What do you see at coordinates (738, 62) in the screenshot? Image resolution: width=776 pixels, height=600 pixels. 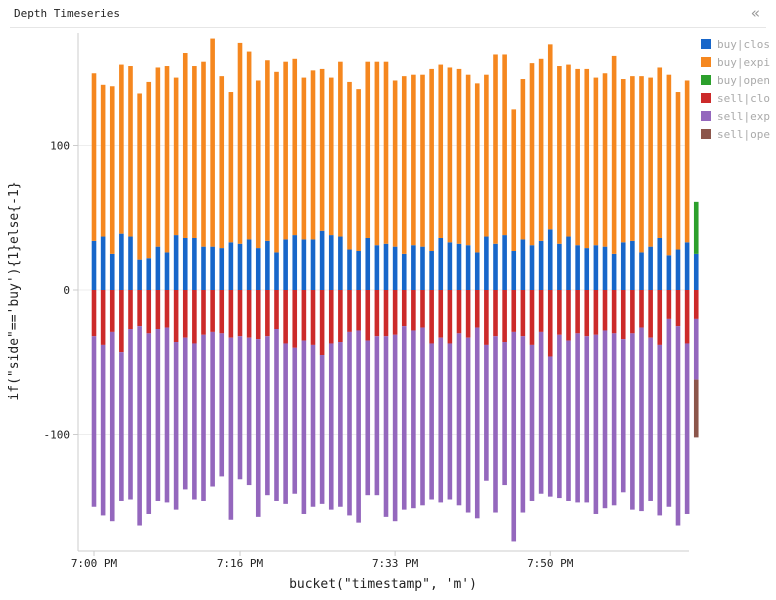 I see `legend-item: buy|expi` at bounding box center [738, 62].